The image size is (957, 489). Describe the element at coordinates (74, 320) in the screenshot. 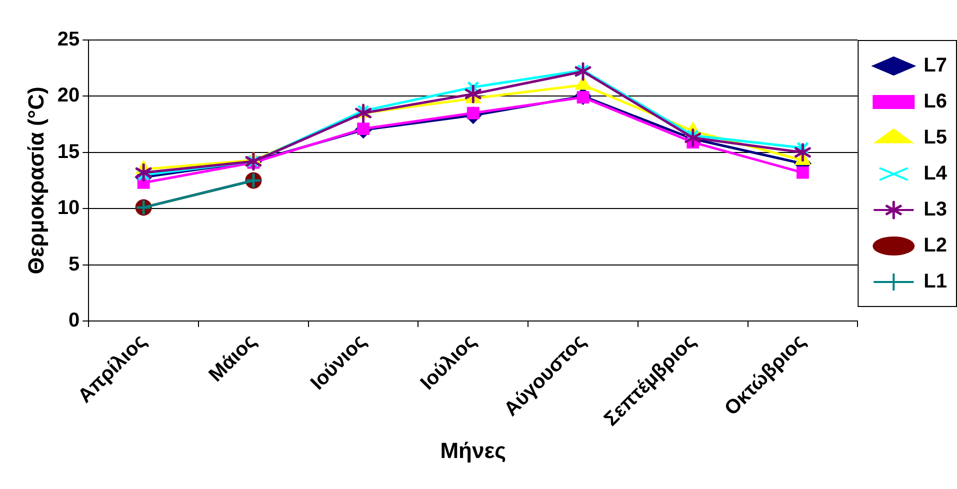

I see `y-tick-label: 0` at that location.